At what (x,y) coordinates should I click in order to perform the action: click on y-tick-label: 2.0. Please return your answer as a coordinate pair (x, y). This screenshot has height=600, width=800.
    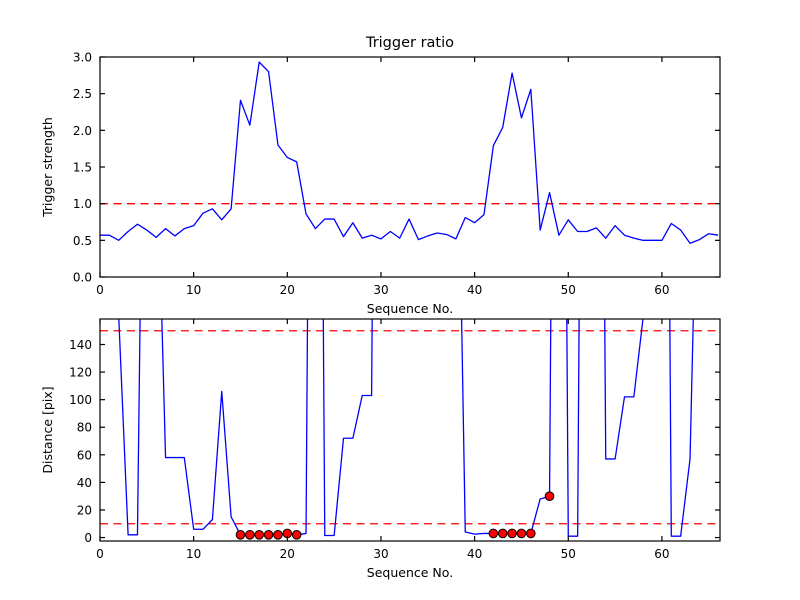
    Looking at the image, I should click on (82, 131).